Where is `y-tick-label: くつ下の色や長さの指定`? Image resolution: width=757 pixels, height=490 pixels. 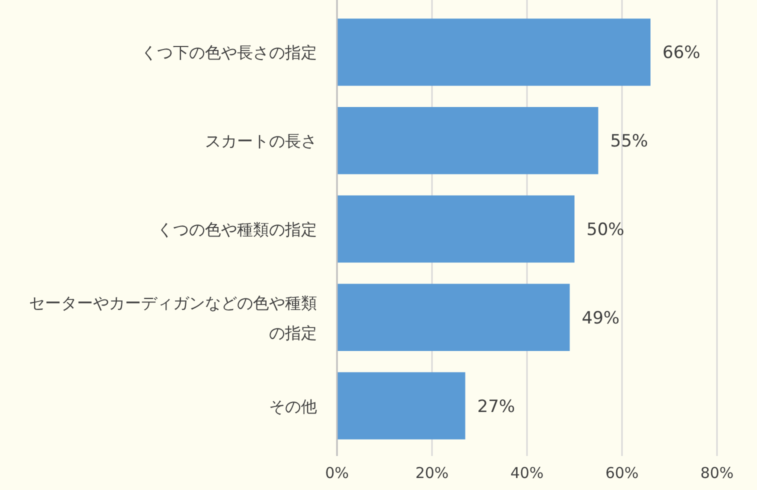
y-tick-label: くつ下の色や長さの指定 is located at coordinates (229, 52).